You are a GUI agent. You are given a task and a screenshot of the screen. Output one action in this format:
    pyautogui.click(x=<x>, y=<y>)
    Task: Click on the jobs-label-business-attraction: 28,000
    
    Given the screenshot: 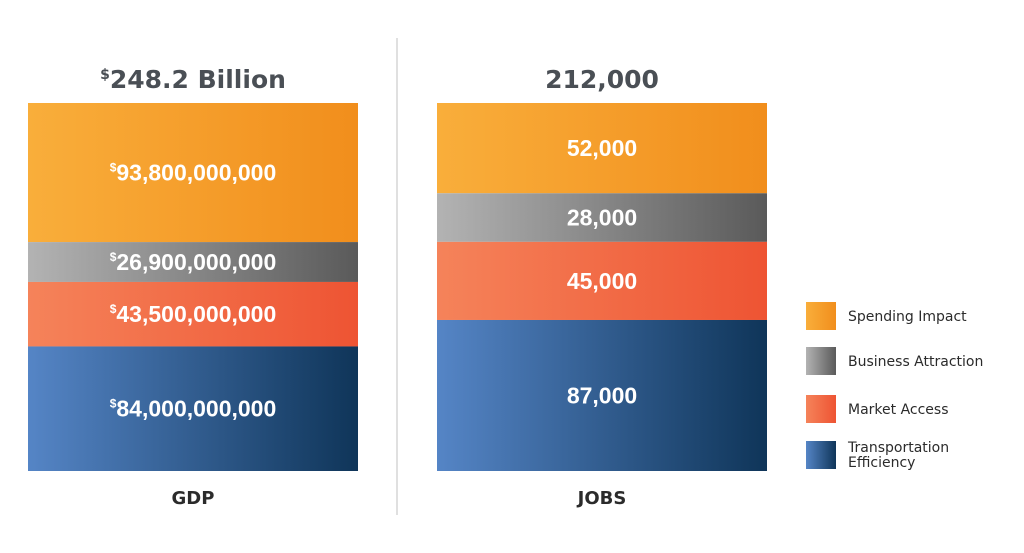 What is the action you would take?
    pyautogui.click(x=602, y=218)
    